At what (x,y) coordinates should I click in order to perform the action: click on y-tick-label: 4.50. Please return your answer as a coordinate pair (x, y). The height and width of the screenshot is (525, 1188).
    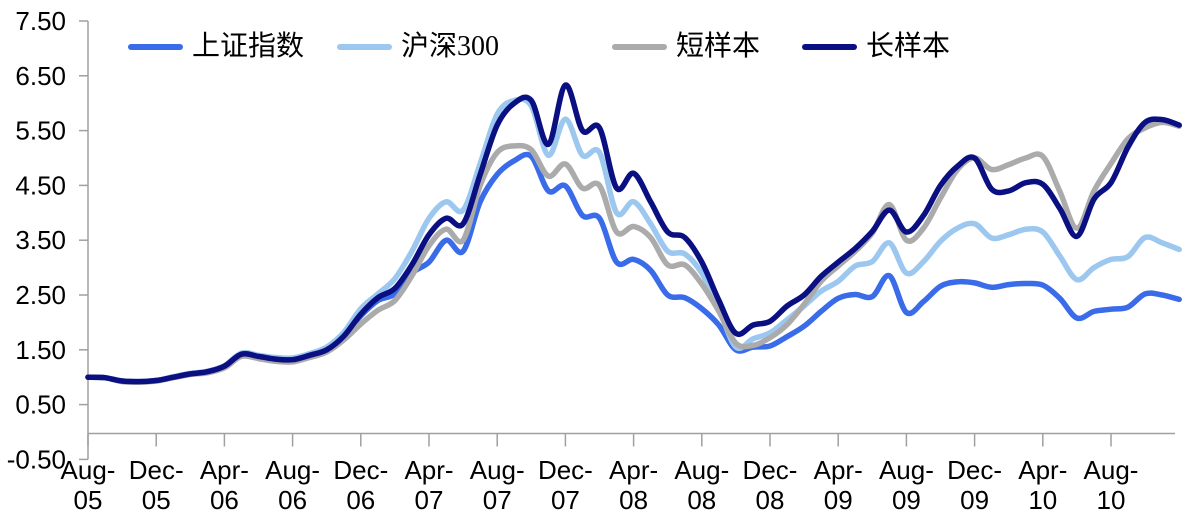
    Looking at the image, I should click on (40, 185).